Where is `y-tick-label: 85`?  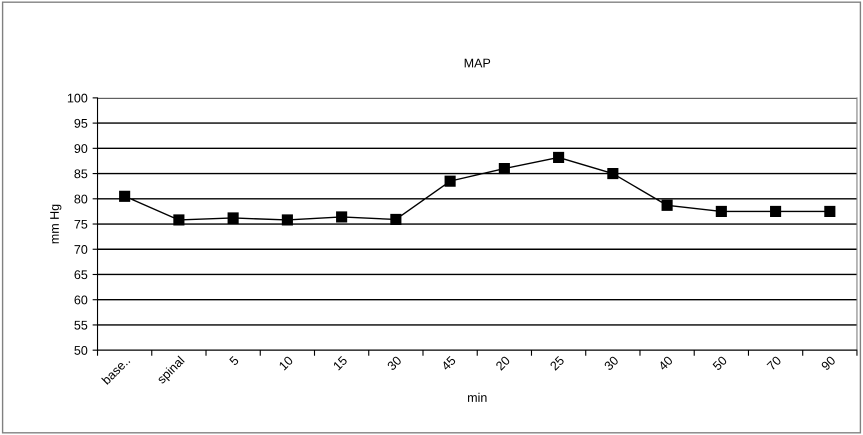 y-tick-label: 85 is located at coordinates (81, 173).